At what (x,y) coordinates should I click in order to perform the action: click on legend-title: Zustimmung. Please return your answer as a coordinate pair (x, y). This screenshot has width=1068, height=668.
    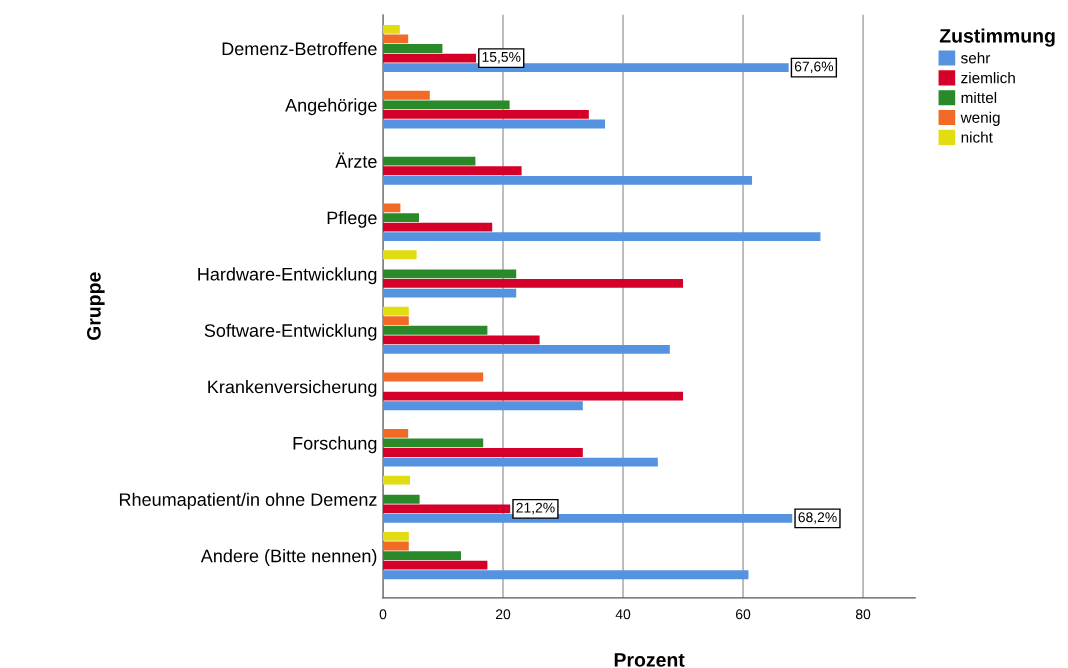
    Looking at the image, I should click on (997, 37).